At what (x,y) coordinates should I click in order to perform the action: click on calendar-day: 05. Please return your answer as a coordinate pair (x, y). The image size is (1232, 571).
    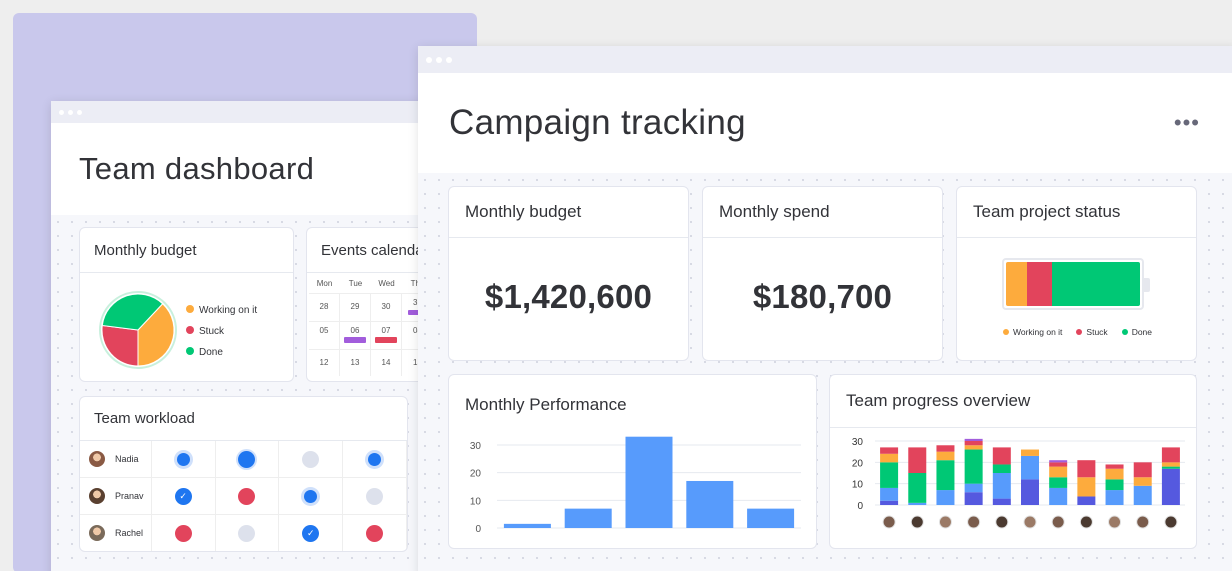
    Looking at the image, I should click on (324, 335).